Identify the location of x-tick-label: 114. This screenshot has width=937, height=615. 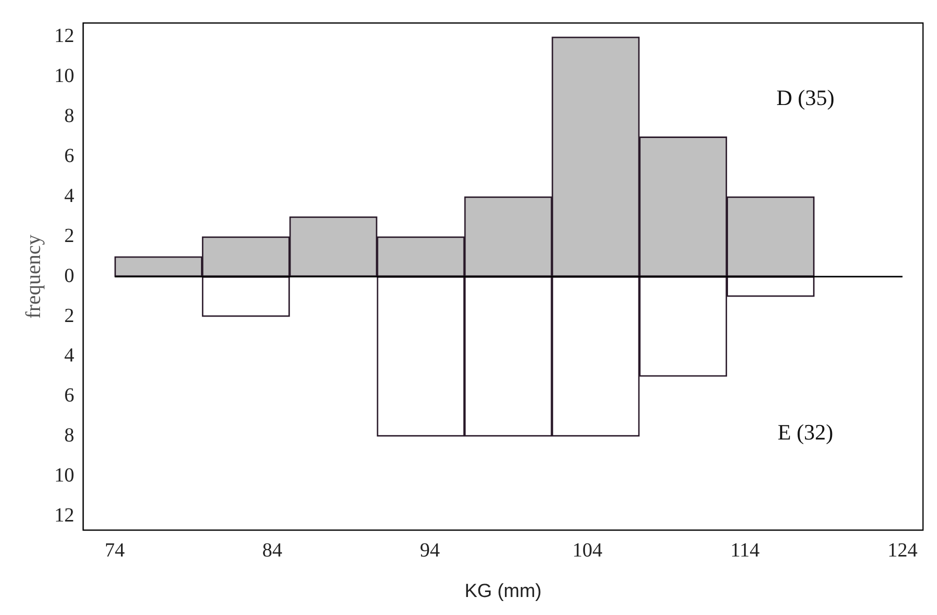
(745, 550).